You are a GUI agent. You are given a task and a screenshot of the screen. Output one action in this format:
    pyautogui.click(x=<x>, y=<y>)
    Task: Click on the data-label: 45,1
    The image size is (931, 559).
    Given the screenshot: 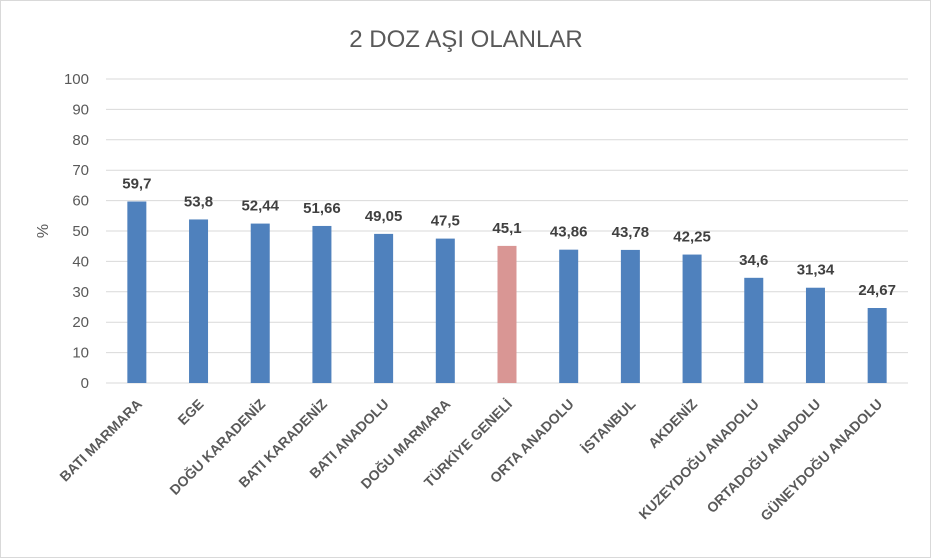 What is the action you would take?
    pyautogui.click(x=506, y=228)
    